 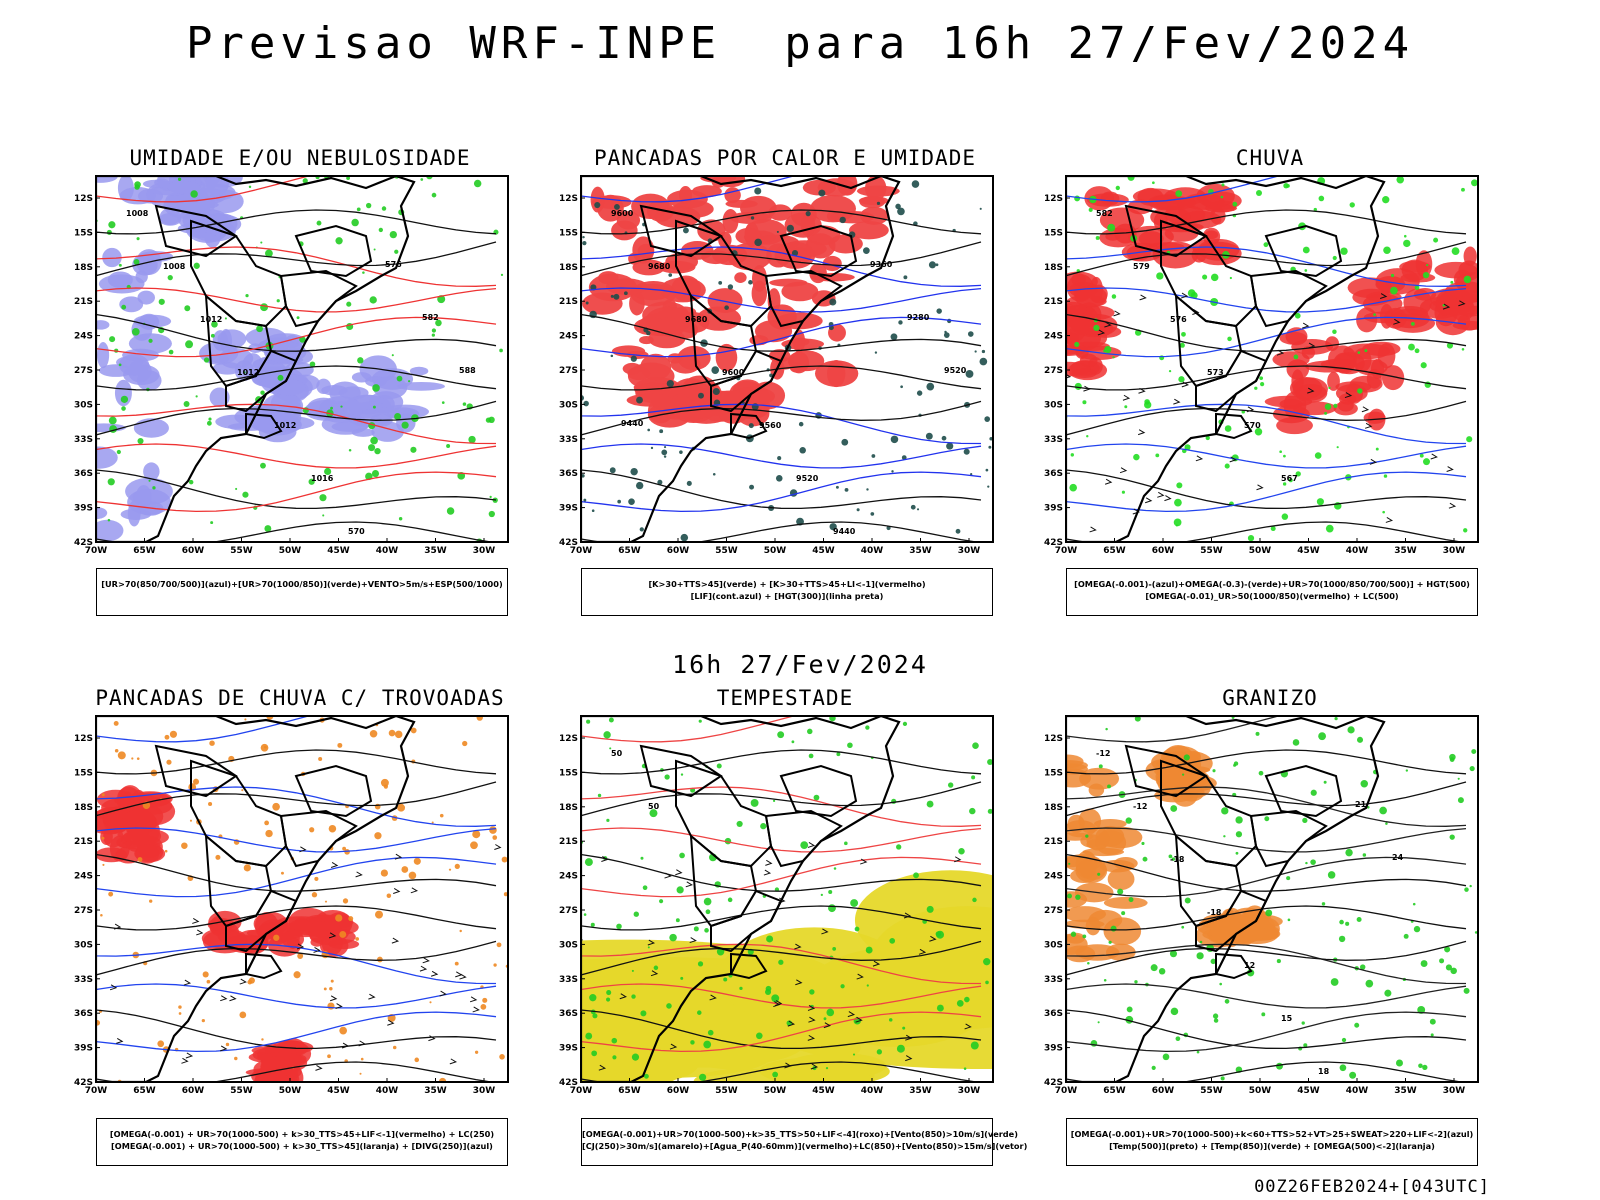 What do you see at coordinates (1141, 266) in the screenshot?
I see `contour-label: 579` at bounding box center [1141, 266].